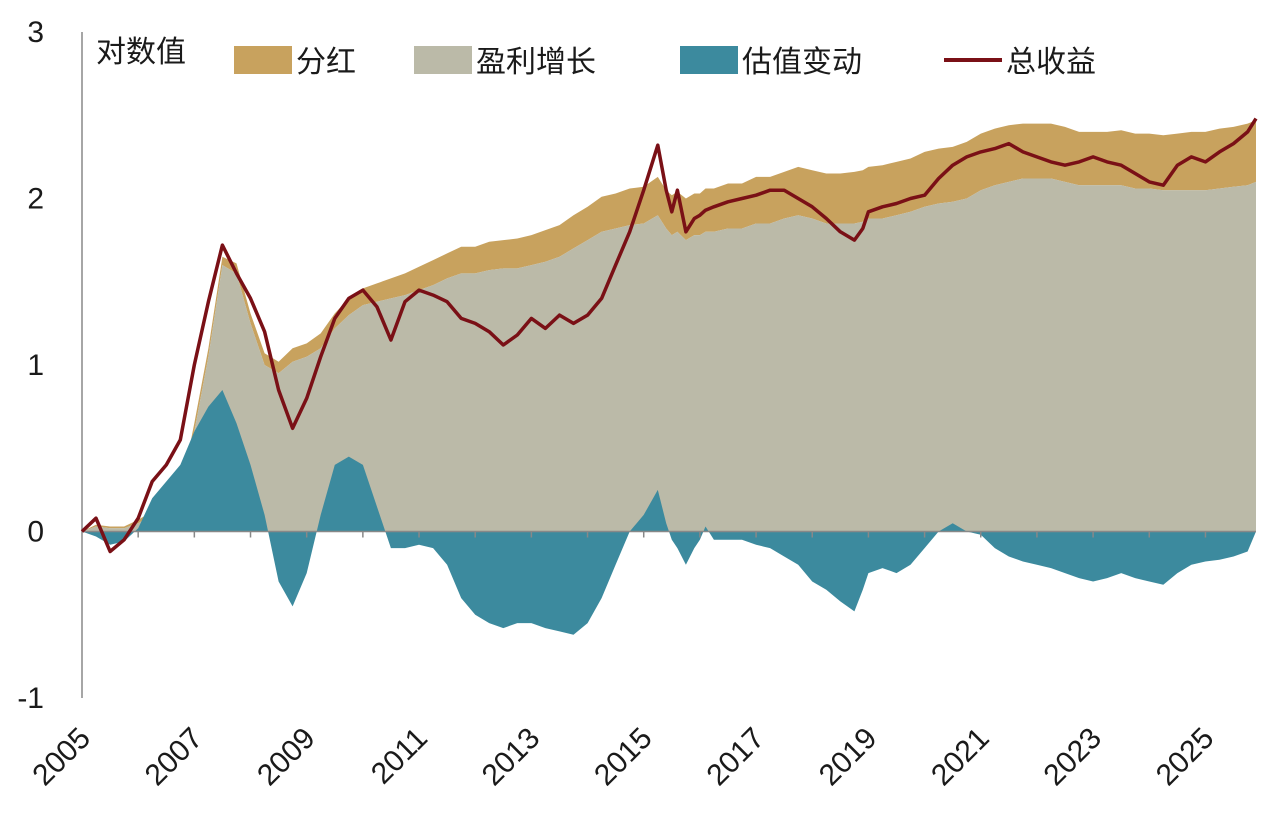  Describe the element at coordinates (326, 62) in the screenshot. I see `legend-label-dividend: 分红` at that location.